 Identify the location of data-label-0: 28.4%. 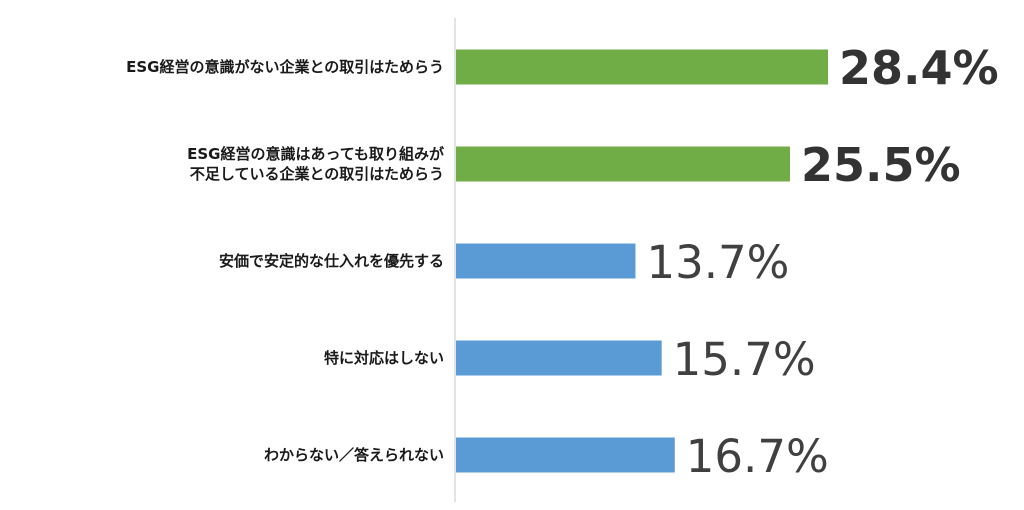
(919, 68).